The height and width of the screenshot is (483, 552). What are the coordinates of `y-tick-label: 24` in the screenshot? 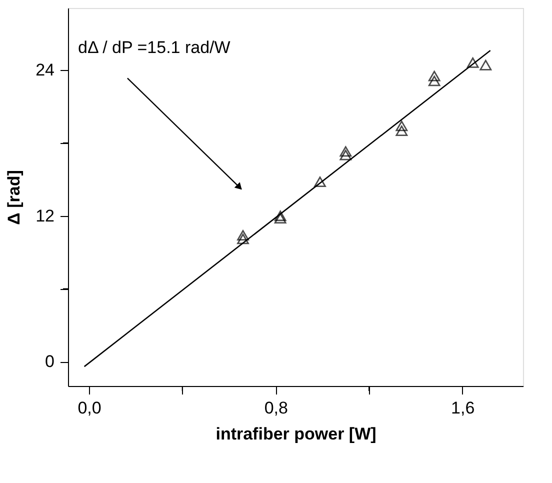 It's located at (45, 70).